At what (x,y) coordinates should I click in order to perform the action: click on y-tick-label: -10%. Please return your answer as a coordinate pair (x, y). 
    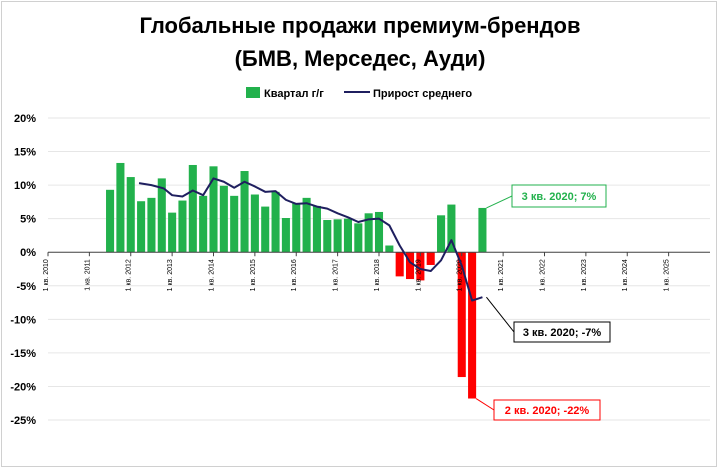
    Looking at the image, I should click on (23, 320).